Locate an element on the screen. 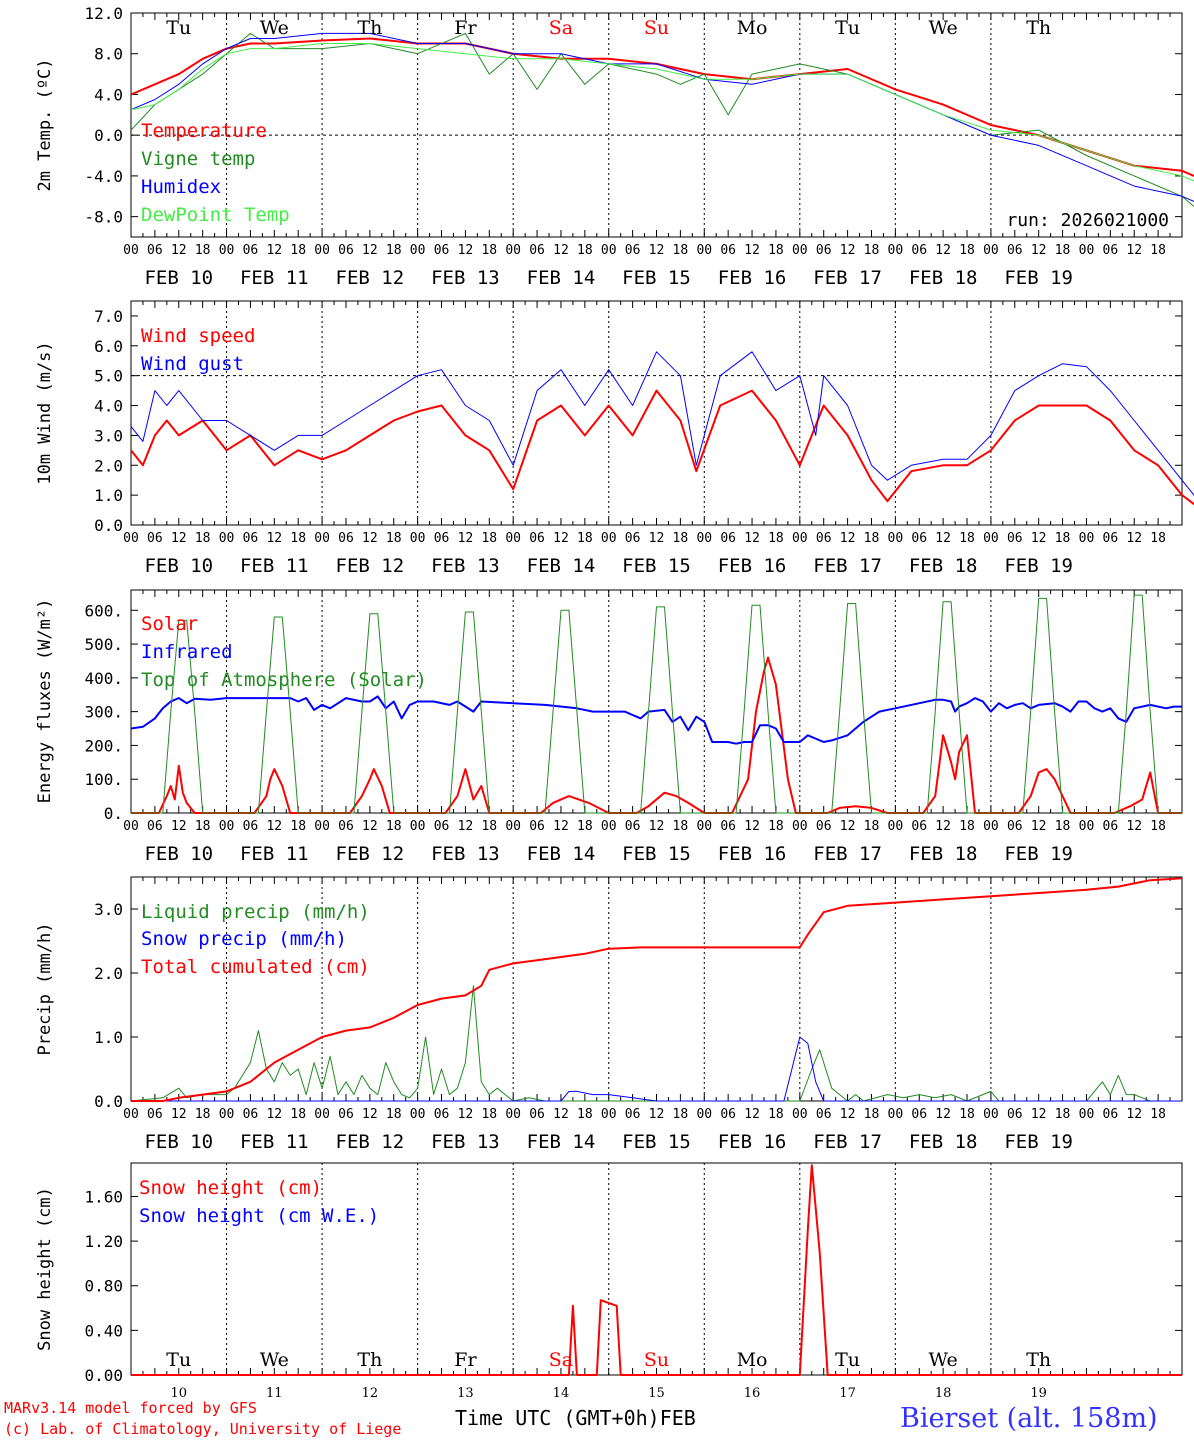 The height and width of the screenshot is (1440, 1194). month-label: FEB is located at coordinates (677, 1418).